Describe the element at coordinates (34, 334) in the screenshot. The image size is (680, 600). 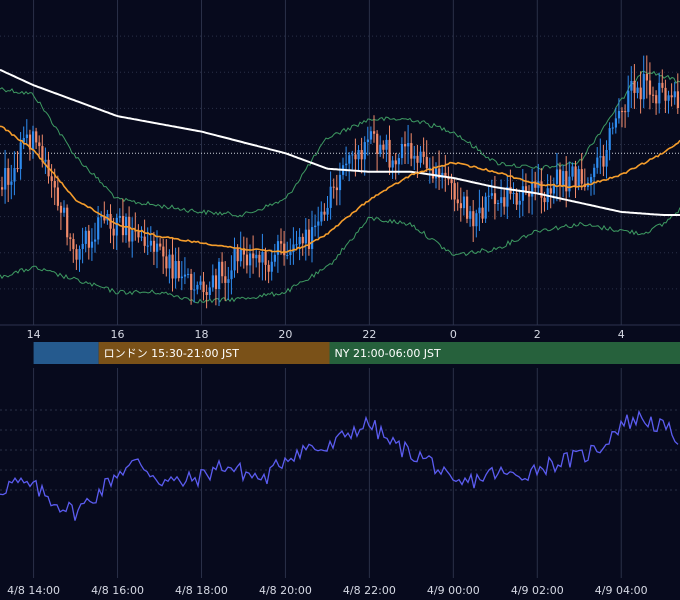
I see `price-xtick-label-0: 14` at that location.